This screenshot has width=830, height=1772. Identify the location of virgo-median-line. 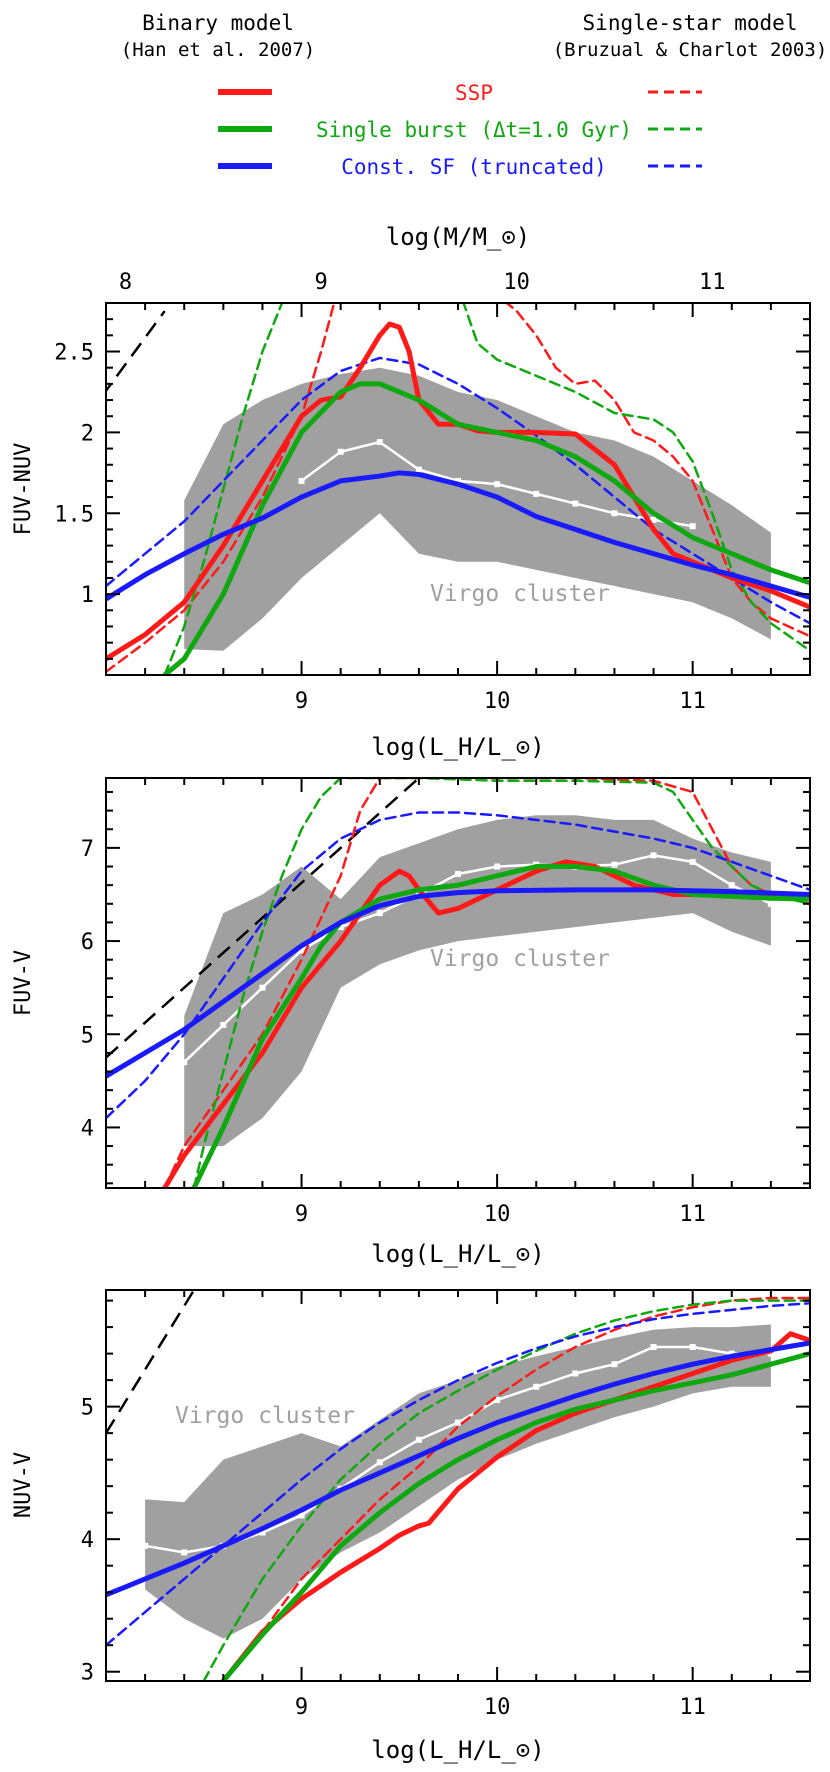
(477, 959).